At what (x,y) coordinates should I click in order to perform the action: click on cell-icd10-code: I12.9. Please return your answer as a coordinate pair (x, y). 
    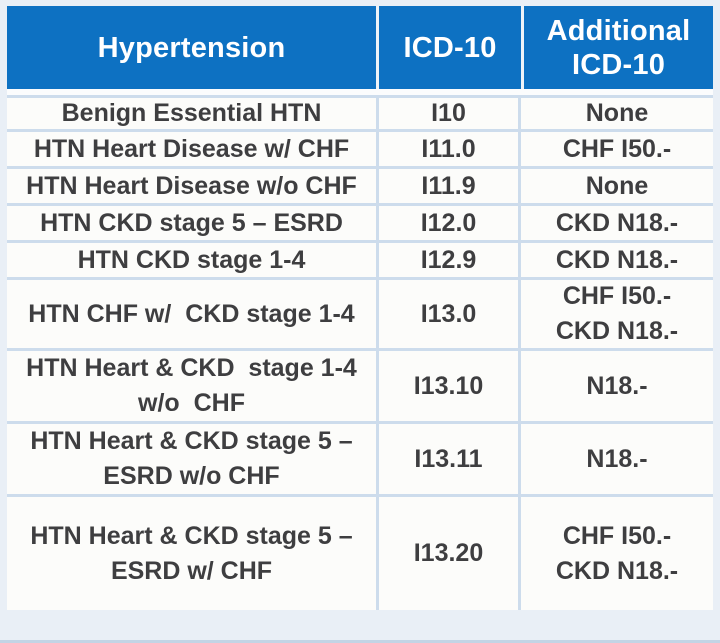
    Looking at the image, I should click on (447, 260).